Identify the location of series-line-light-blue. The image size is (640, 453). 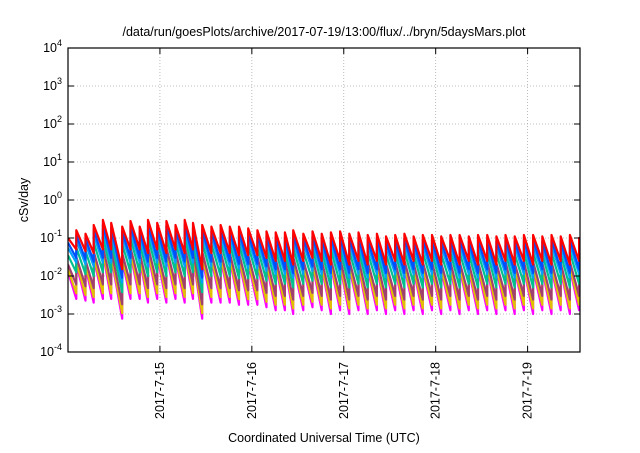
(324, 256).